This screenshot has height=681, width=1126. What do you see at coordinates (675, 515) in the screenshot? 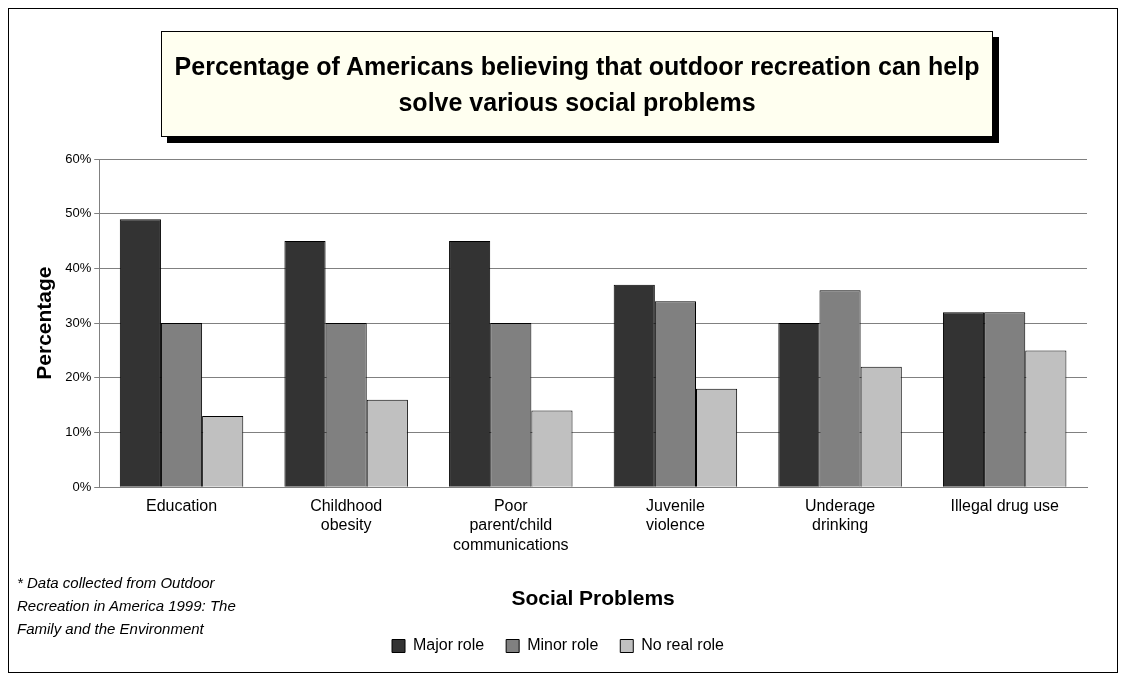
I see `x-tick-label: Juvenile violence` at bounding box center [675, 515].